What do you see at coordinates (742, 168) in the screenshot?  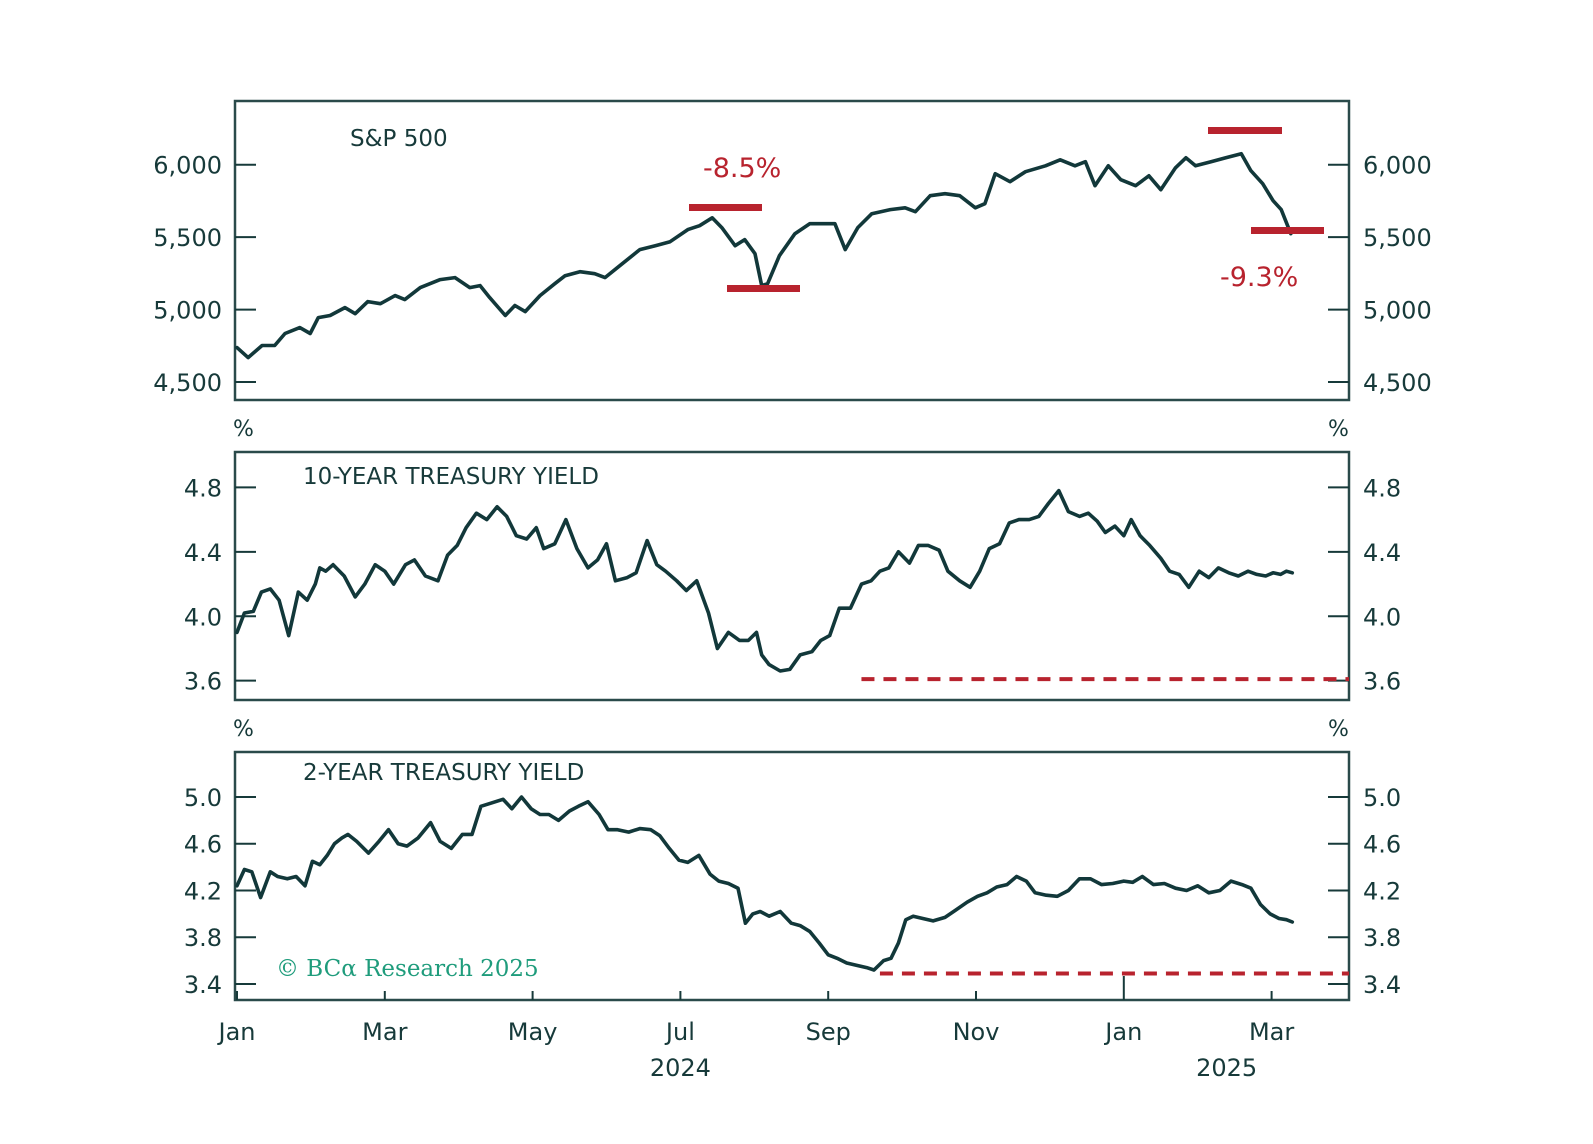 I see `drawdown-1-label: -8.5%` at bounding box center [742, 168].